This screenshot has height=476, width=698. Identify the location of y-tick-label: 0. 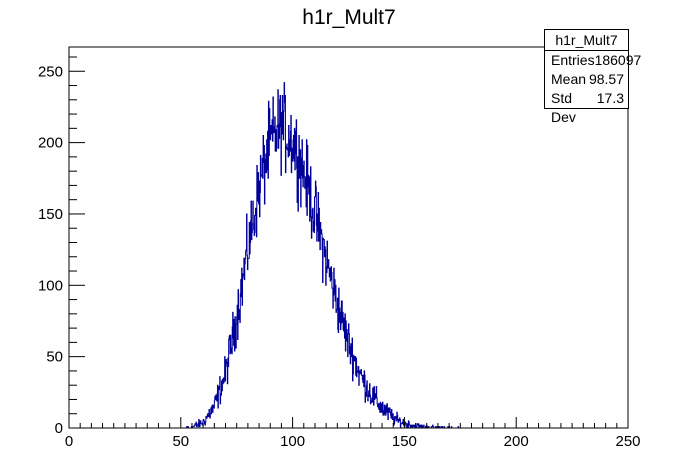
(59, 428).